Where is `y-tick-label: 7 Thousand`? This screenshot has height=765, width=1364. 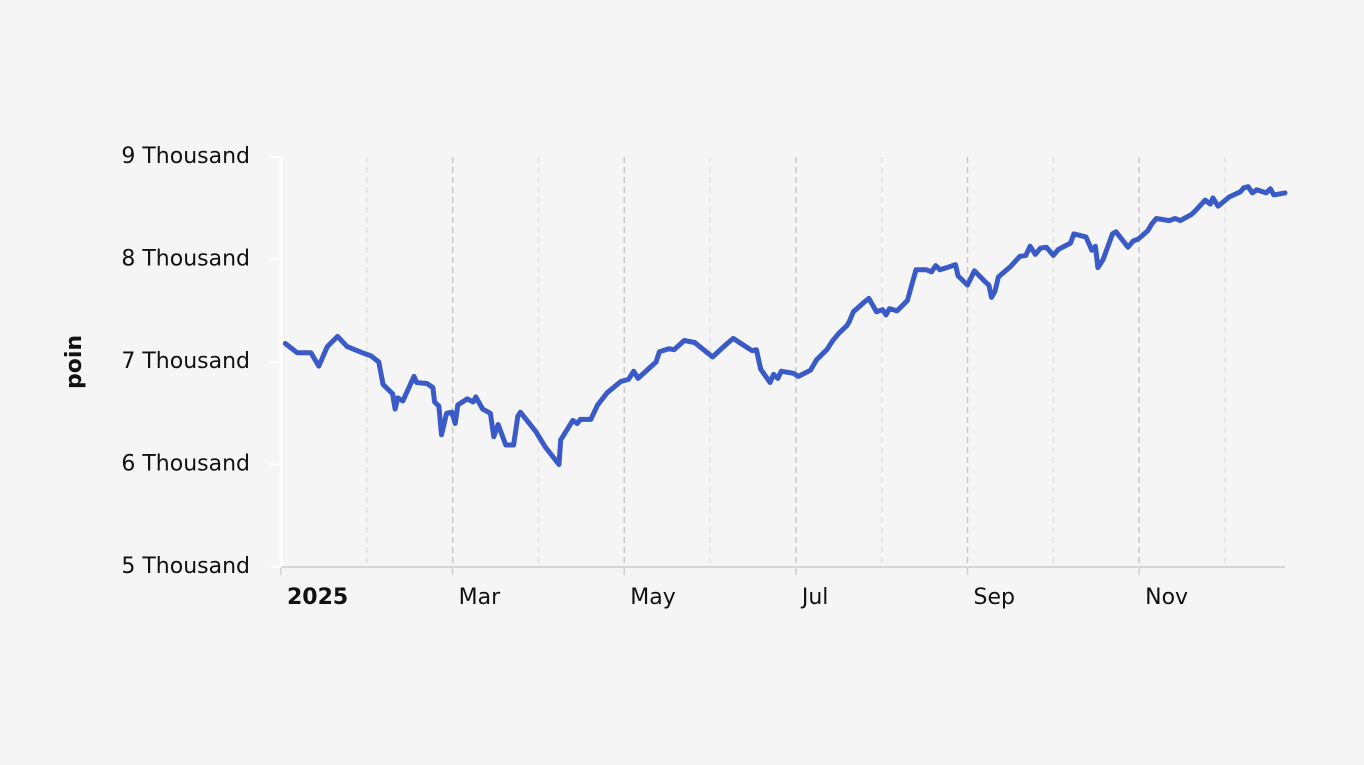 y-tick-label: 7 Thousand is located at coordinates (185, 361).